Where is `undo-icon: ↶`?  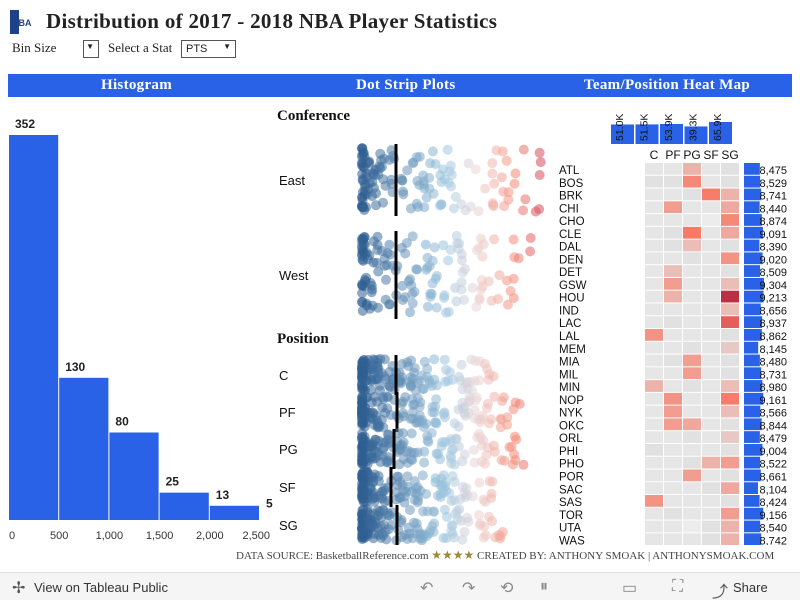 undo-icon: ↶ is located at coordinates (427, 588).